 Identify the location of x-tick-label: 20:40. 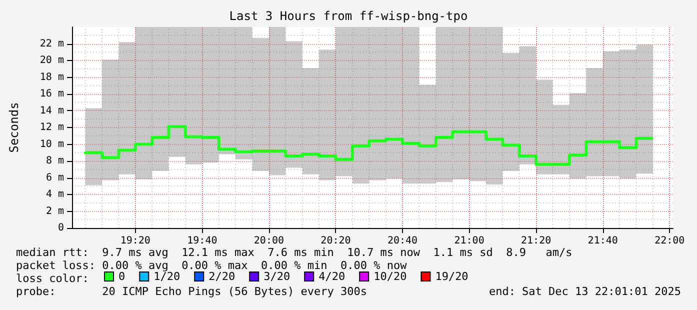
(402, 241).